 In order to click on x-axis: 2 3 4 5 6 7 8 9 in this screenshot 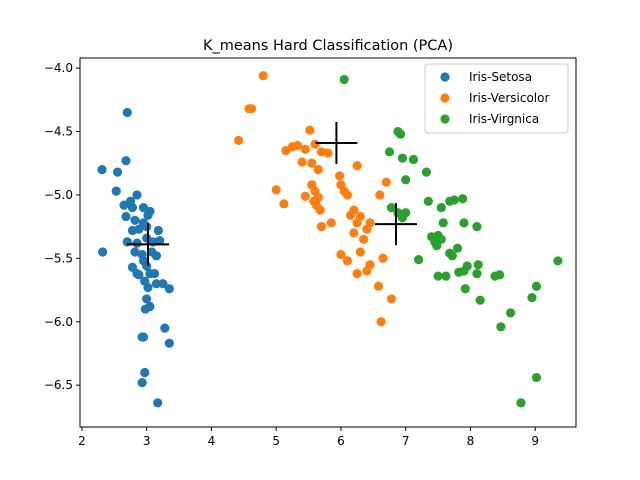, I will do `click(308, 437)`.